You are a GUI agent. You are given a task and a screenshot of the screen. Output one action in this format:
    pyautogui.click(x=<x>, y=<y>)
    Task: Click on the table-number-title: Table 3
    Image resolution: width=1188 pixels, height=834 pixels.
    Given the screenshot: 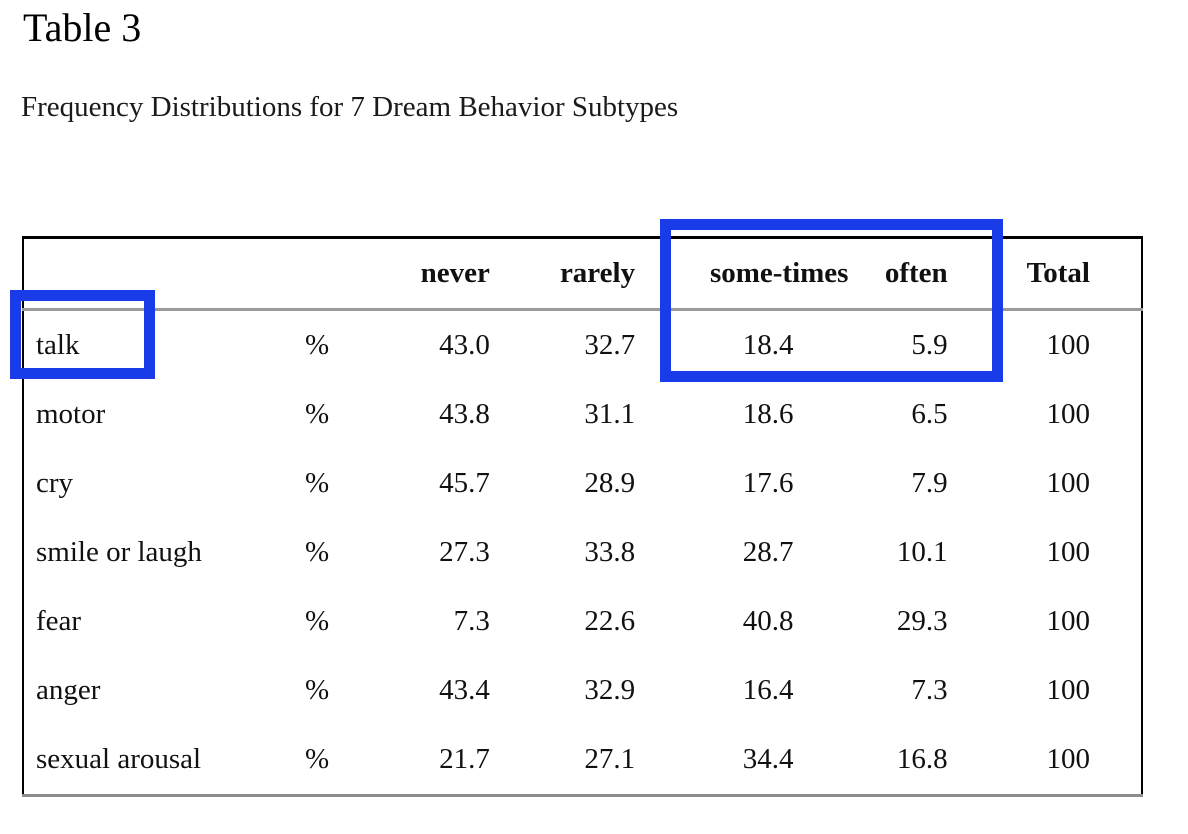 What is the action you would take?
    pyautogui.click(x=82, y=27)
    